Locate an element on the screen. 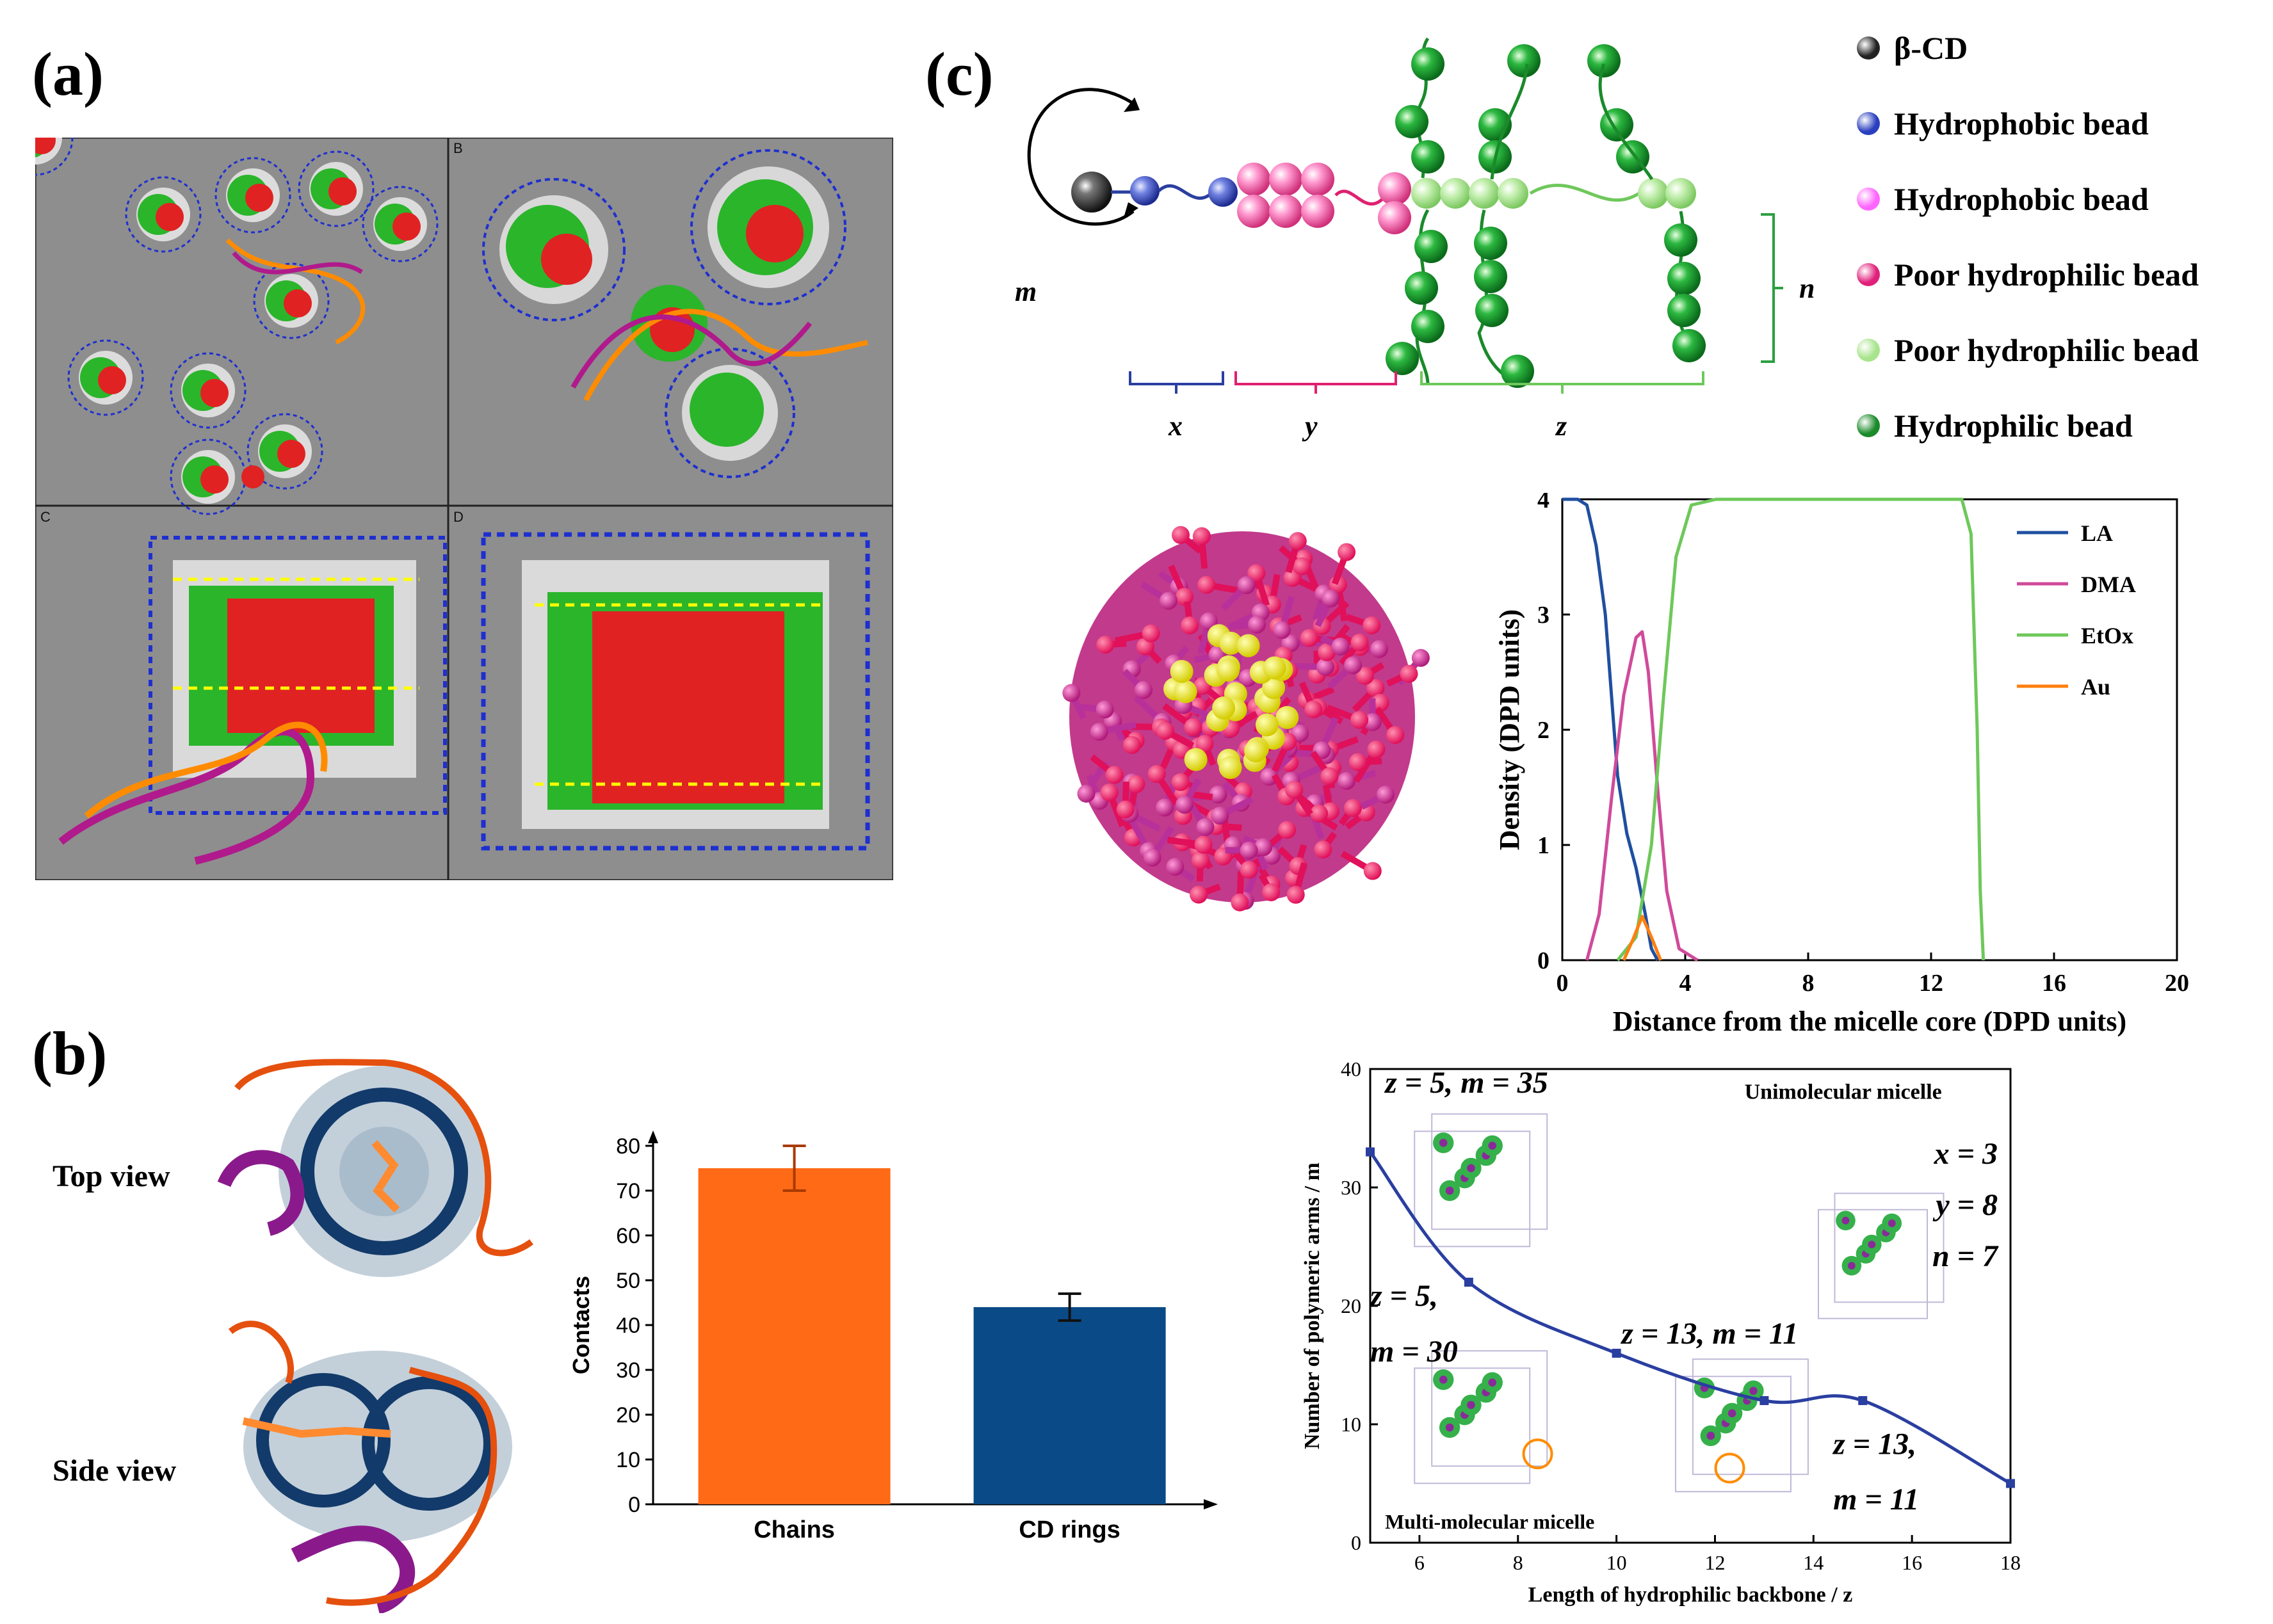 The image size is (2273, 1624). label-multimolecular: Multi-molecular micelle is located at coordinates (1489, 1521).